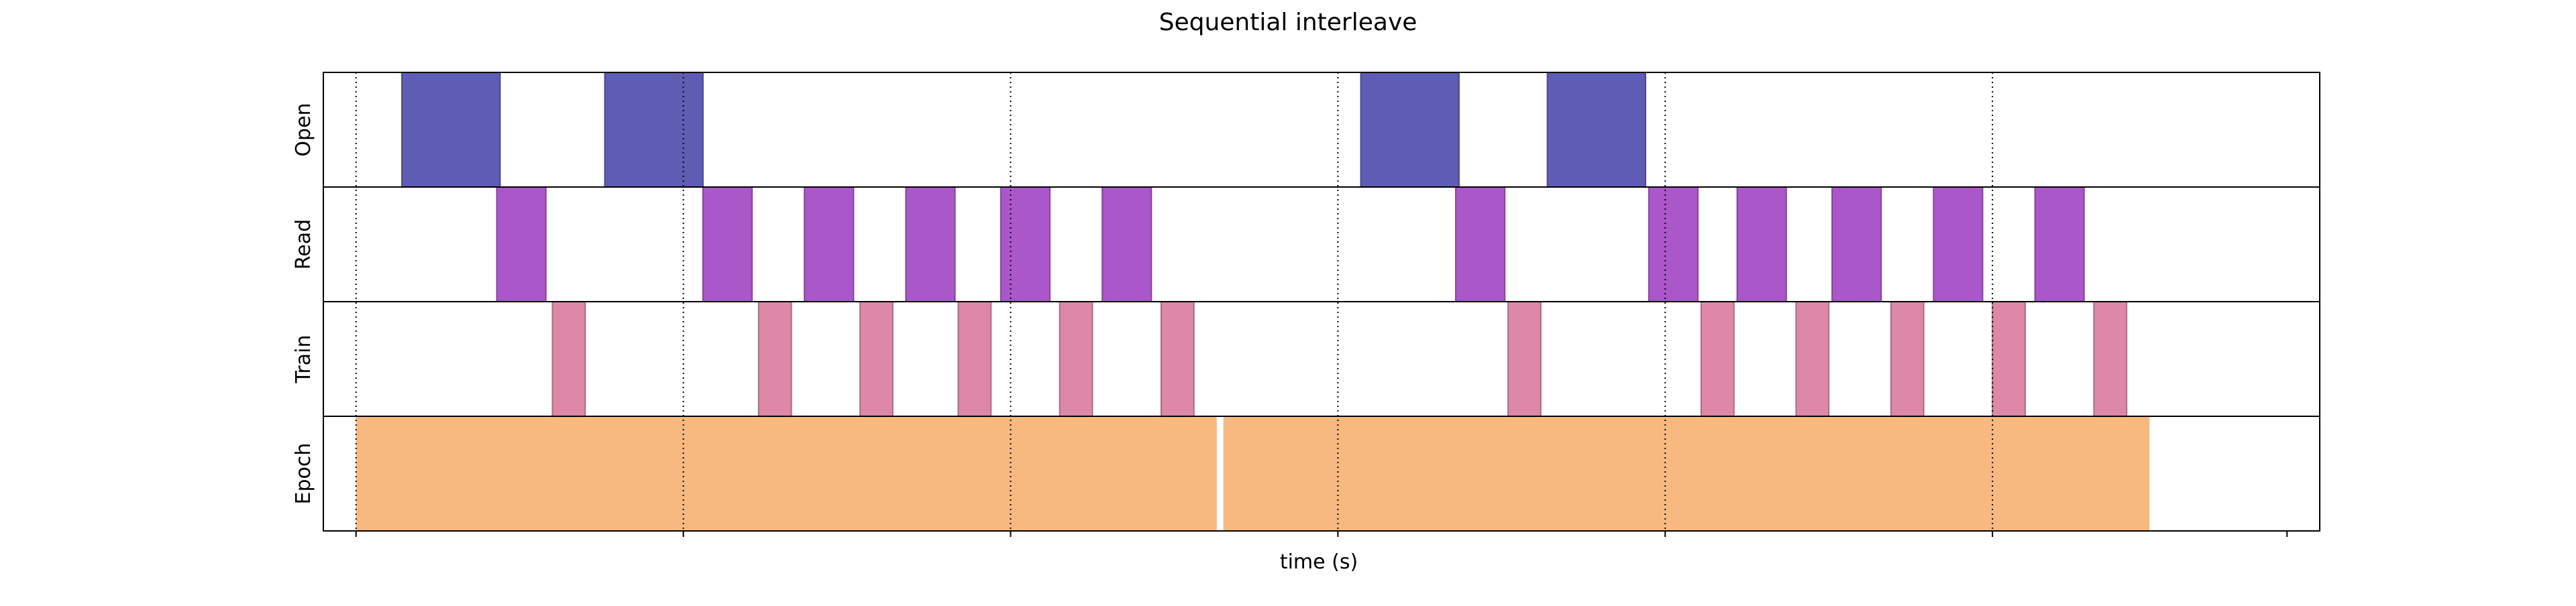  Describe the element at coordinates (1288, 22) in the screenshot. I see `chart-title: Sequential interleave` at that location.